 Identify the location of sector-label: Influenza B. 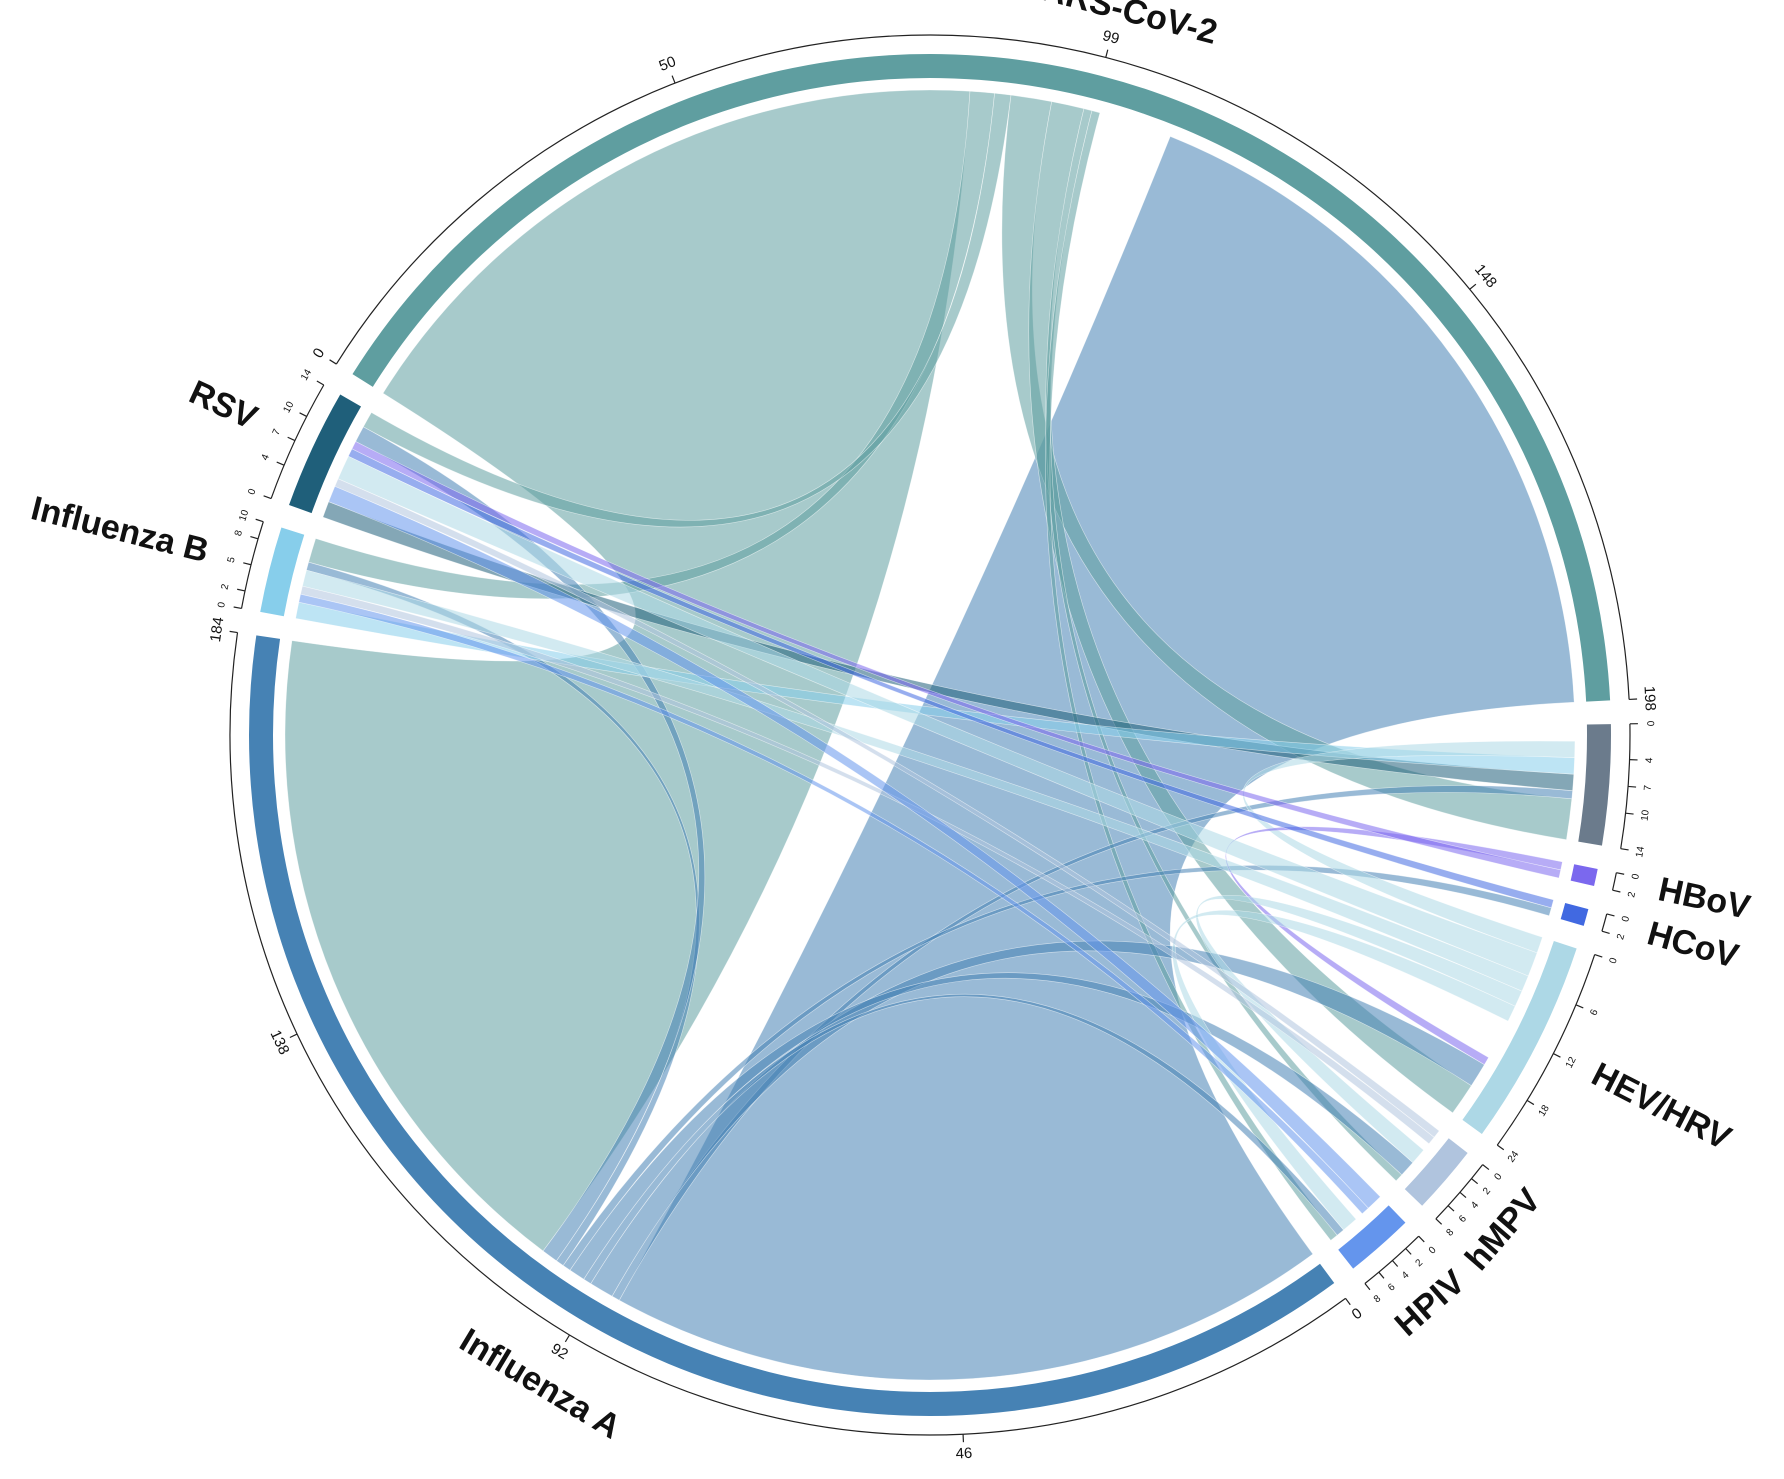
(119, 529).